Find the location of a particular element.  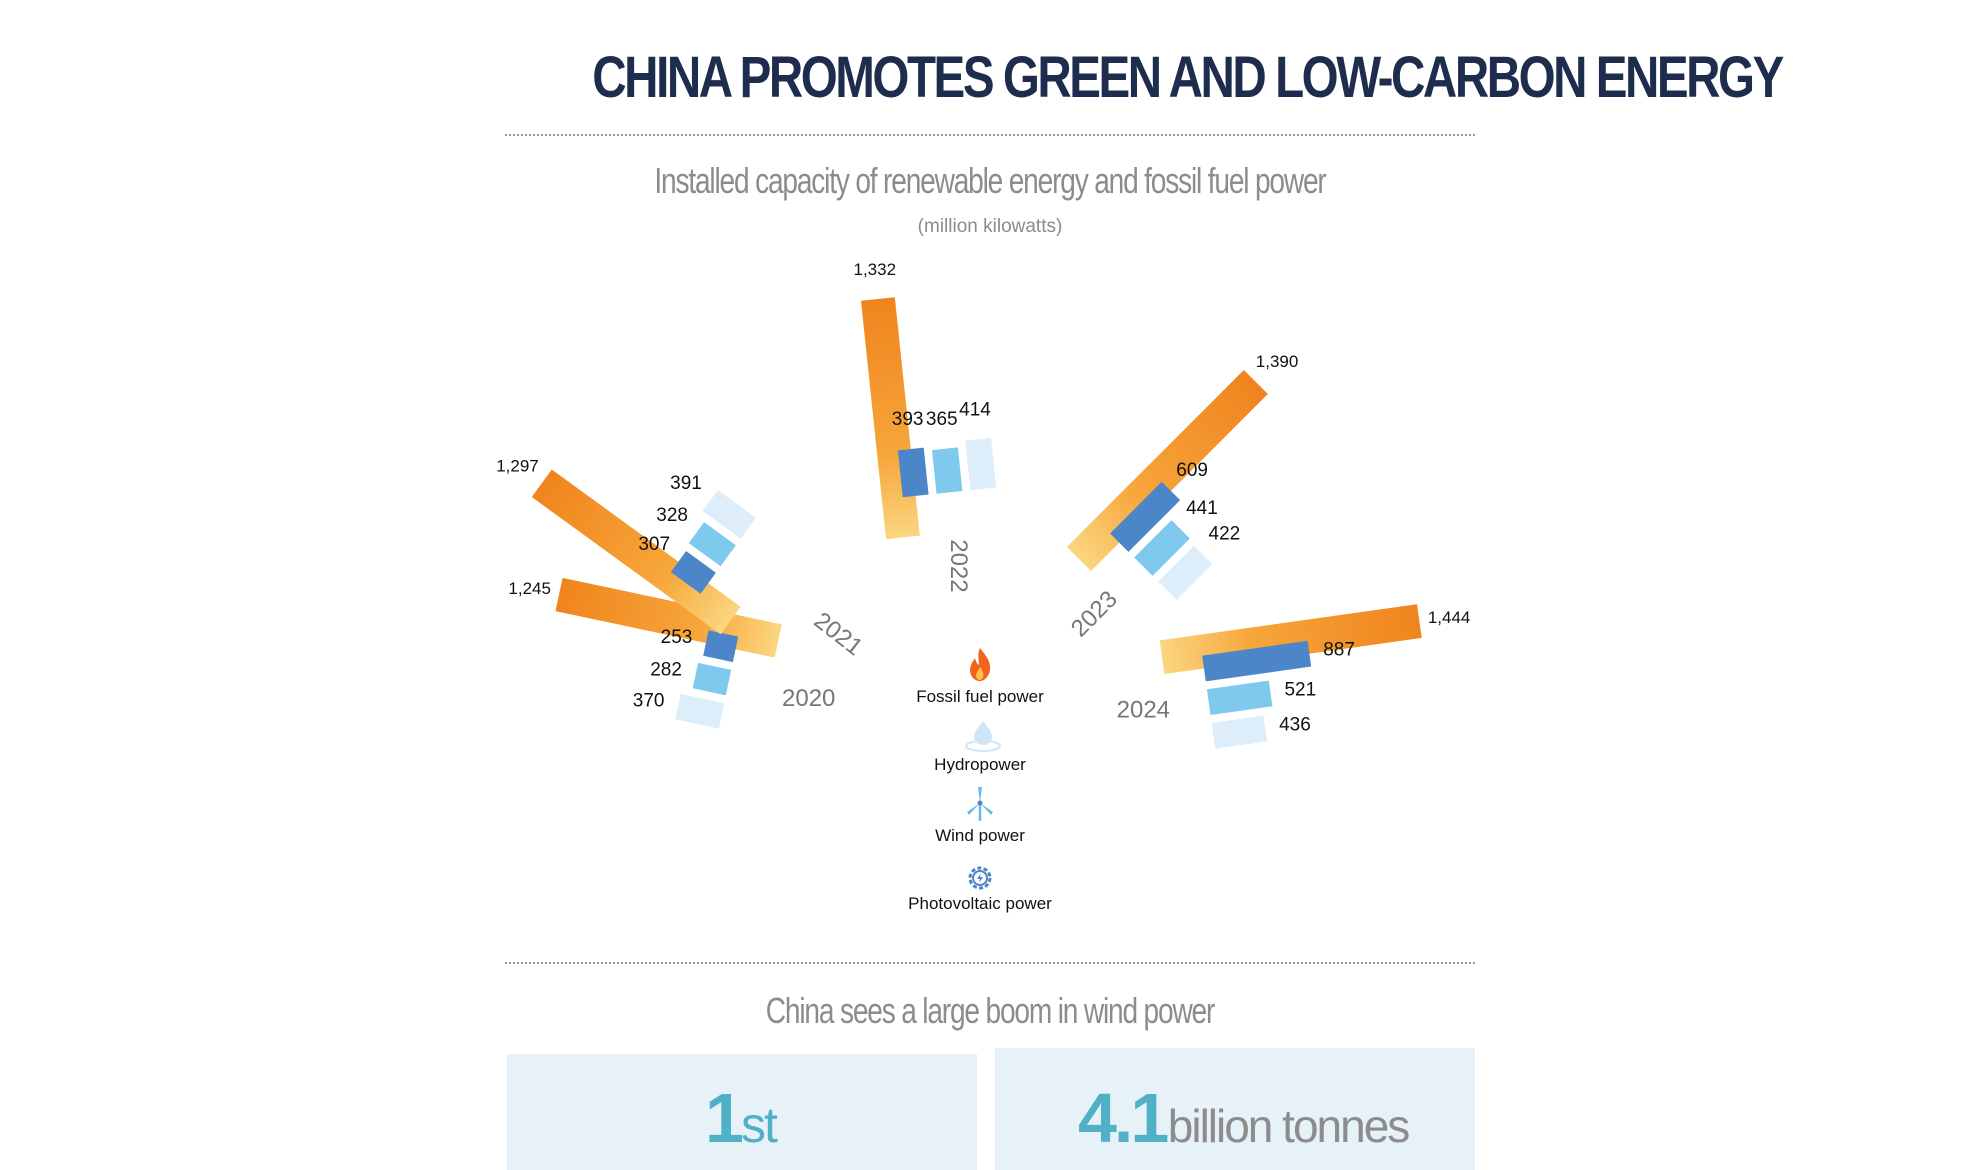

value-label-pv-2024: 887 is located at coordinates (1339, 649).